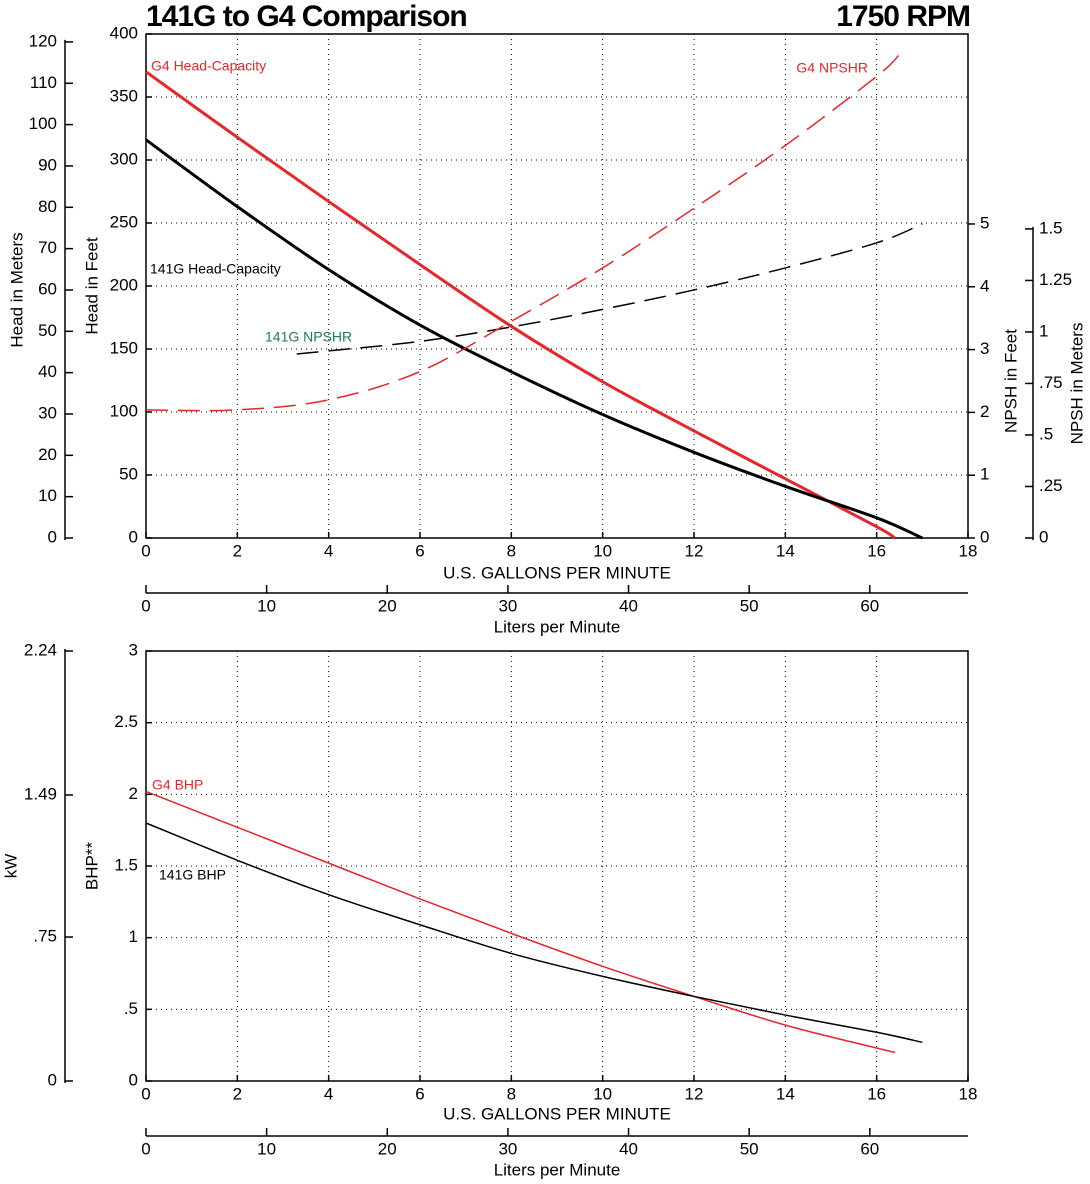 The width and height of the screenshot is (1090, 1184). Describe the element at coordinates (1010, 381) in the screenshot. I see `y2-axis-title: NPSH in Feet` at that location.